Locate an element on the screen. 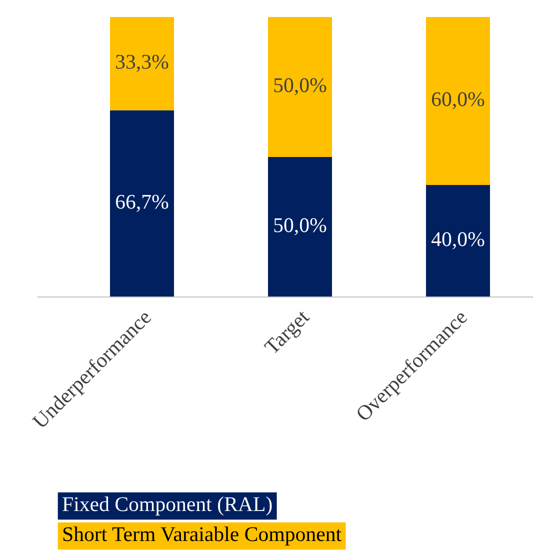  data-label: 40,0% is located at coordinates (458, 241).